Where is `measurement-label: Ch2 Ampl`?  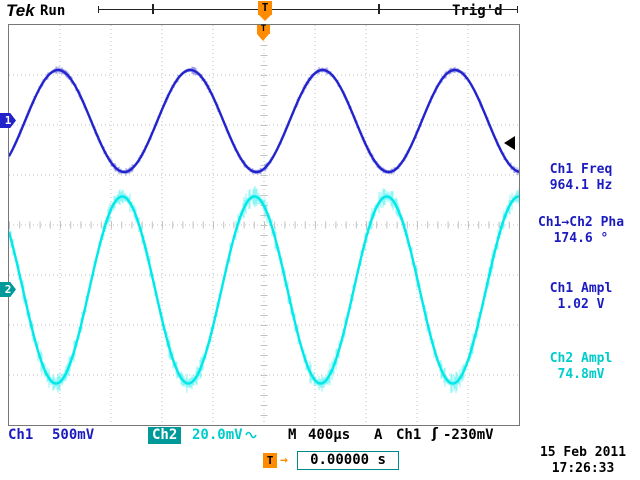
measurement-label: Ch2 Ampl is located at coordinates (581, 358).